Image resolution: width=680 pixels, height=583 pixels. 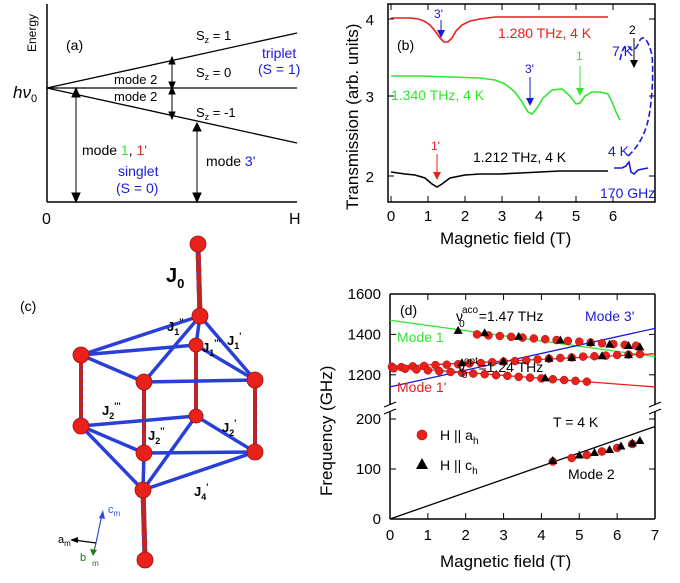 I want to click on triplet-spin: (S = 1), so click(x=279, y=69).